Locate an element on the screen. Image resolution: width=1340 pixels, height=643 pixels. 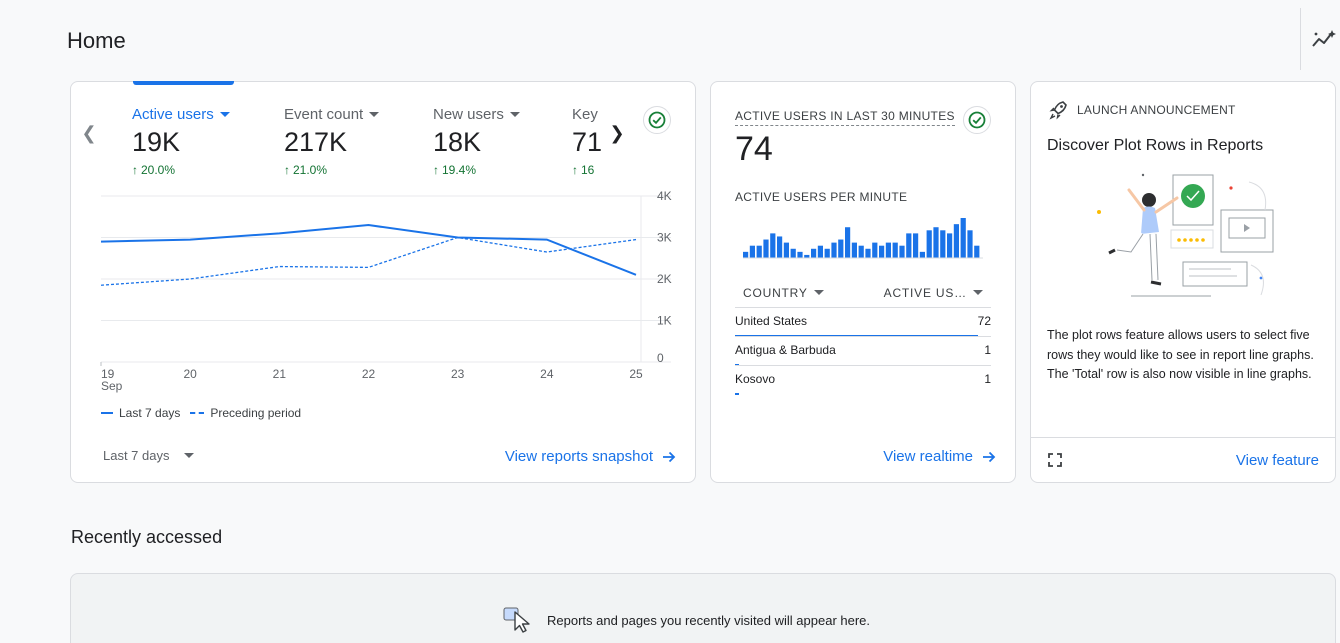
legend-label: Preceding period is located at coordinates (256, 413).